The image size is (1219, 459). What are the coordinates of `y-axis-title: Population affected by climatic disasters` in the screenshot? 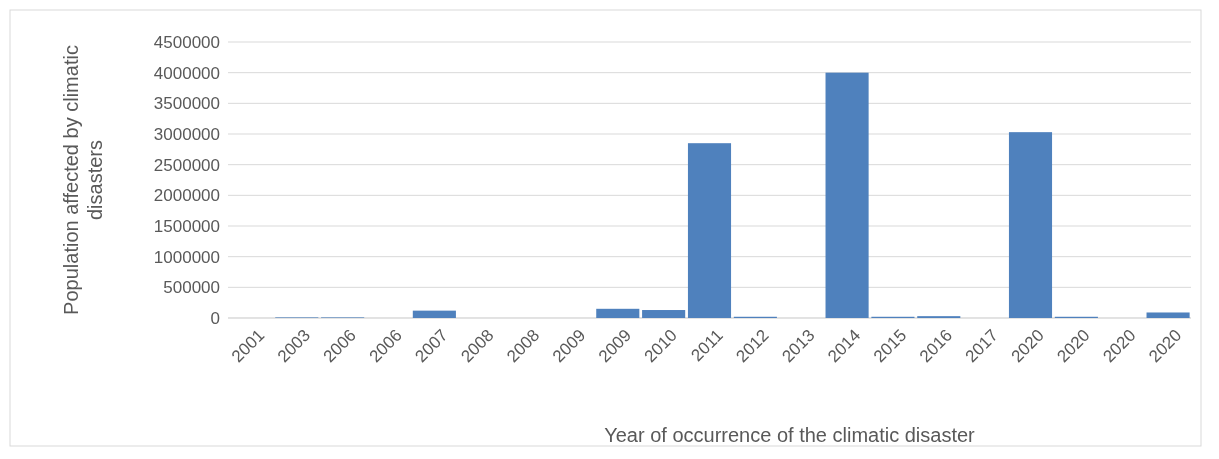 It's located at (83, 180).